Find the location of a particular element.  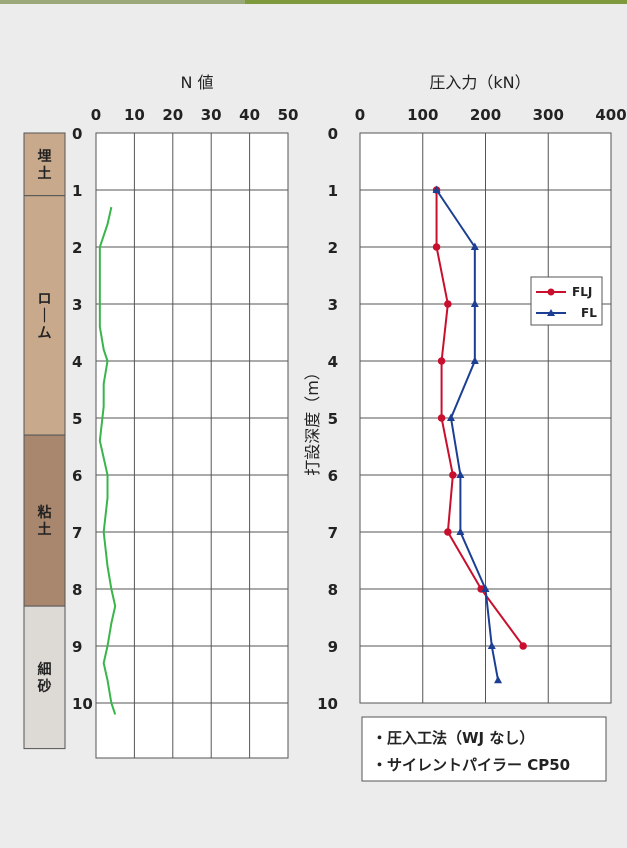

force-y-tick-label: 5 is located at coordinates (333, 419).